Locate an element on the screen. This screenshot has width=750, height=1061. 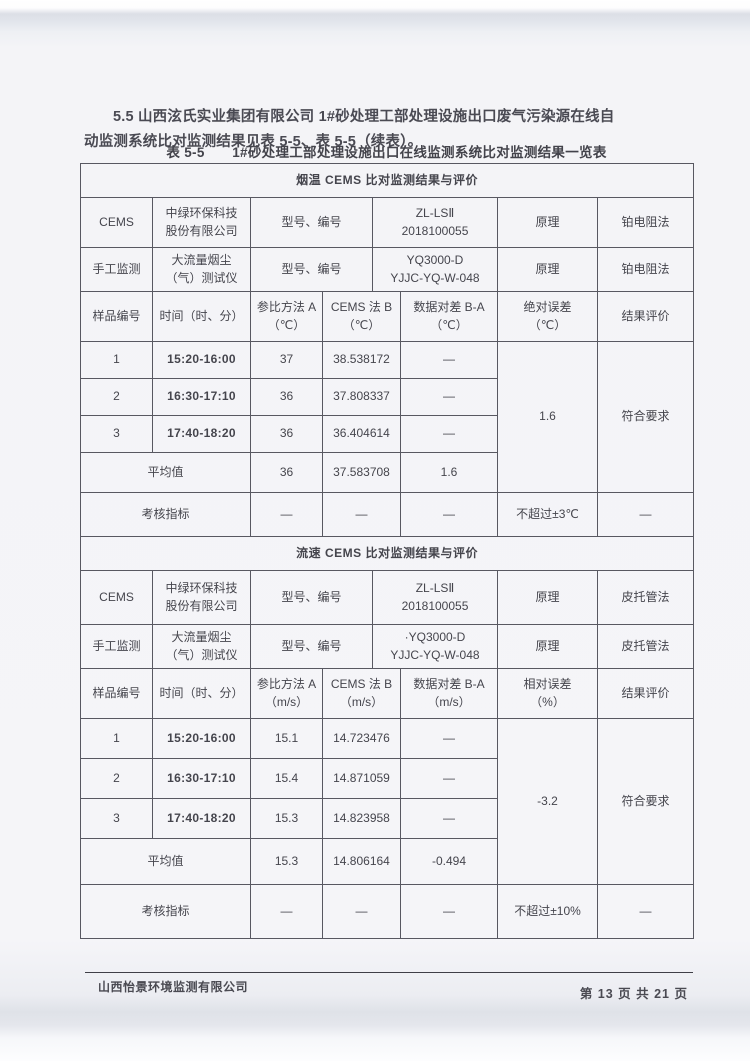
sample-row: 1 15:20-16:00 37 38.538172 — 1.6 符合要求 is located at coordinates (387, 417).